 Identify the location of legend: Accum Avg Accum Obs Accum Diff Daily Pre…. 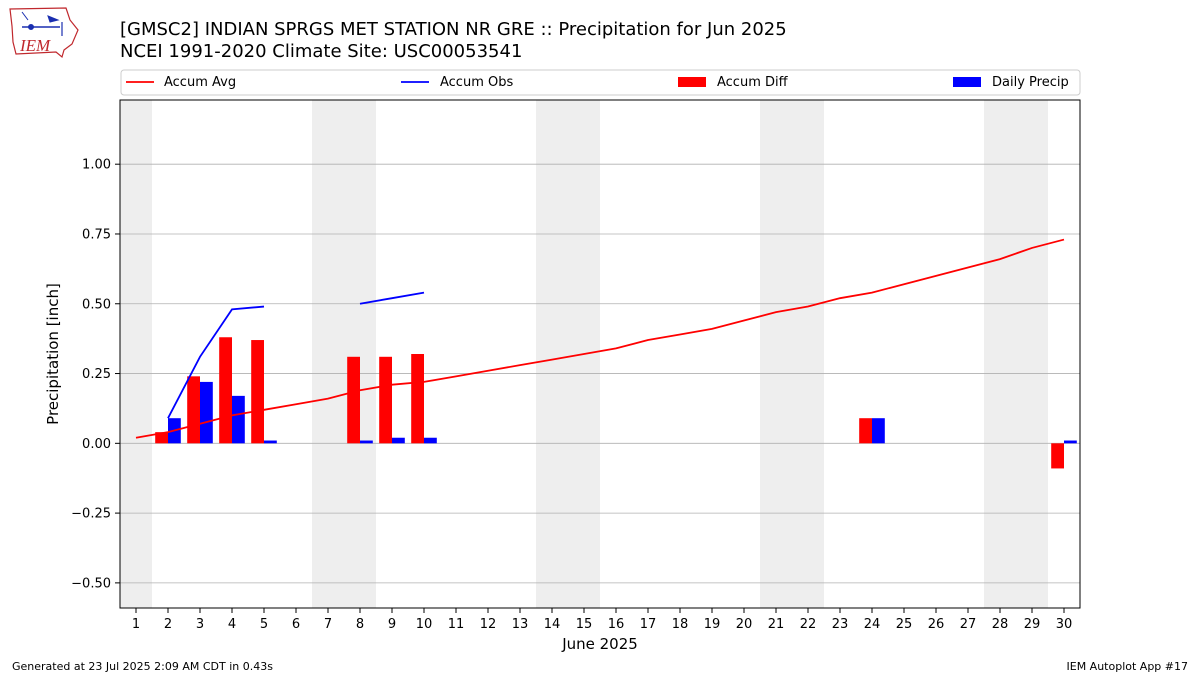
(600, 82).